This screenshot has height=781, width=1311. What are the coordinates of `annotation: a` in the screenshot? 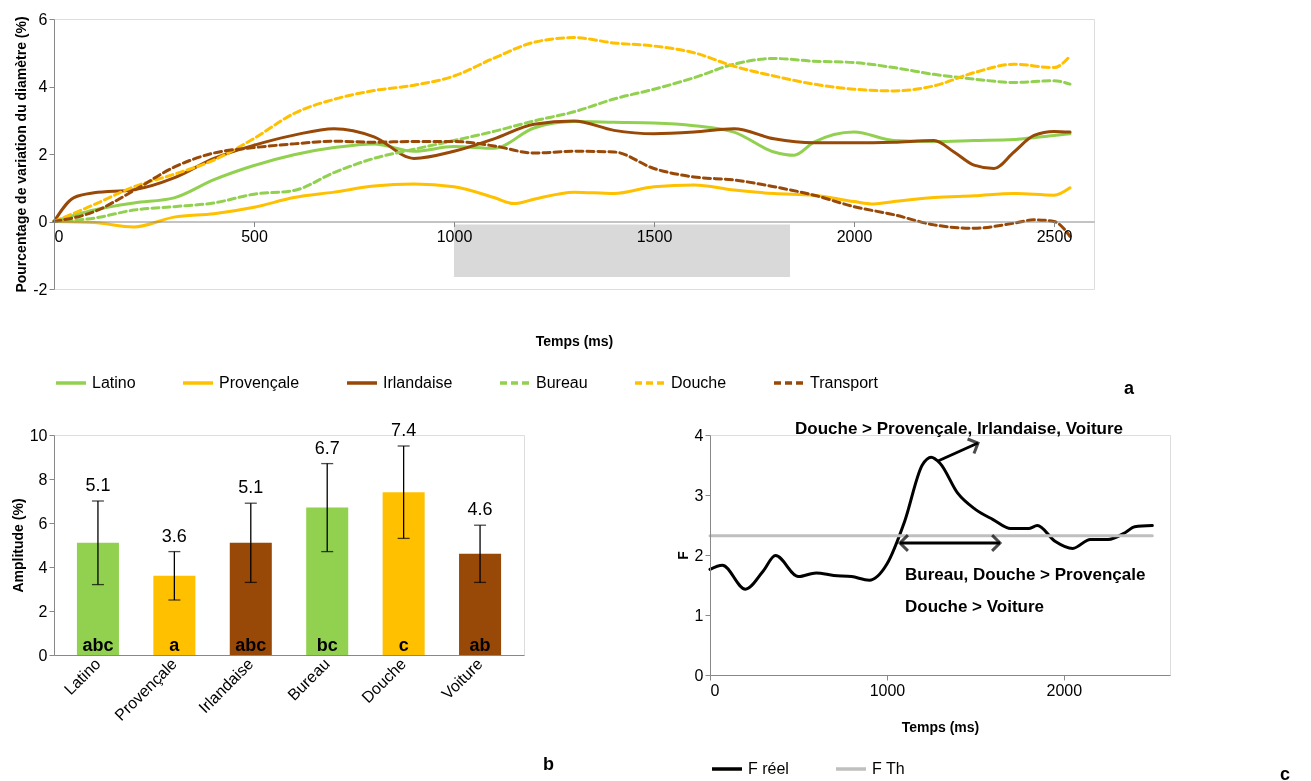 It's located at (175, 645).